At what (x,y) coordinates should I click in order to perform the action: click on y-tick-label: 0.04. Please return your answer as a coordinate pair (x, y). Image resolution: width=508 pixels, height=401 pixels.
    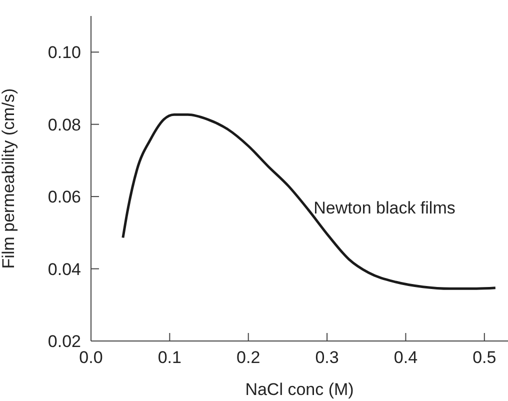
    Looking at the image, I should click on (64, 269).